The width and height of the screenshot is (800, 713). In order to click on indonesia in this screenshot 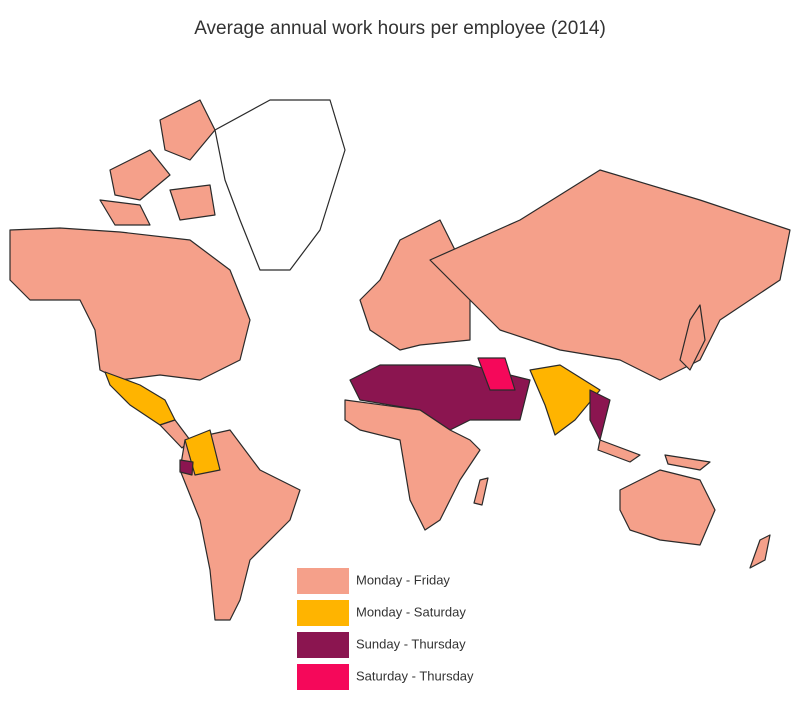, I will do `click(619, 451)`.